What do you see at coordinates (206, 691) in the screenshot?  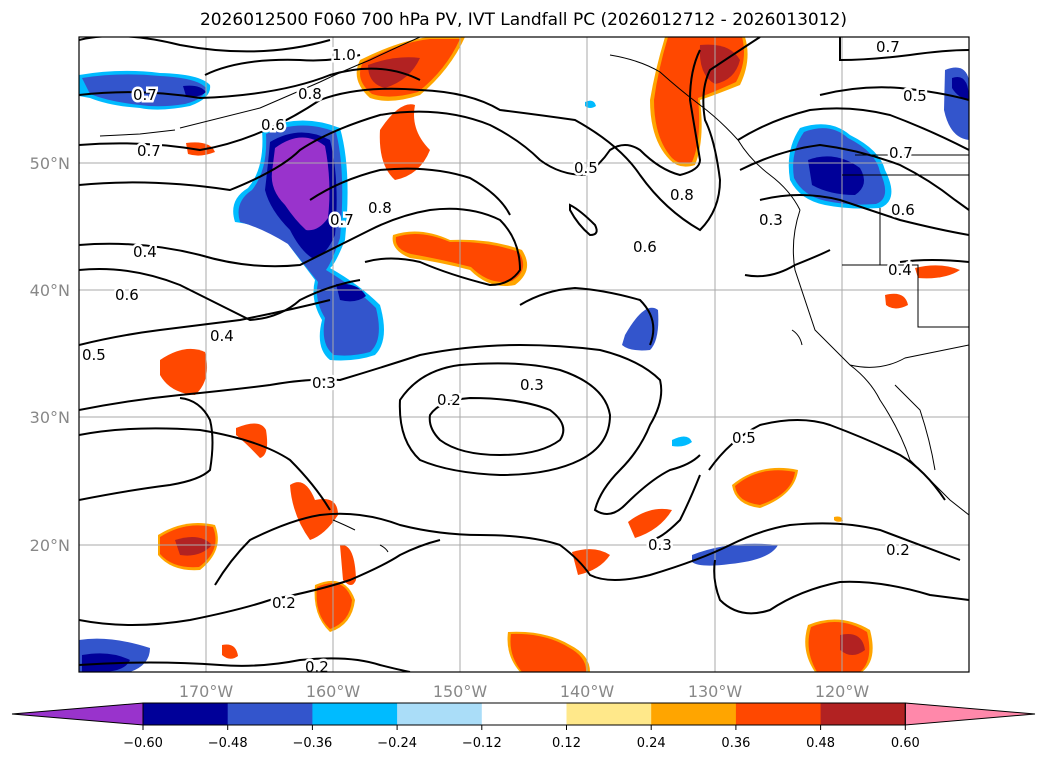 I see `lon-tick-label: 170°W` at bounding box center [206, 691].